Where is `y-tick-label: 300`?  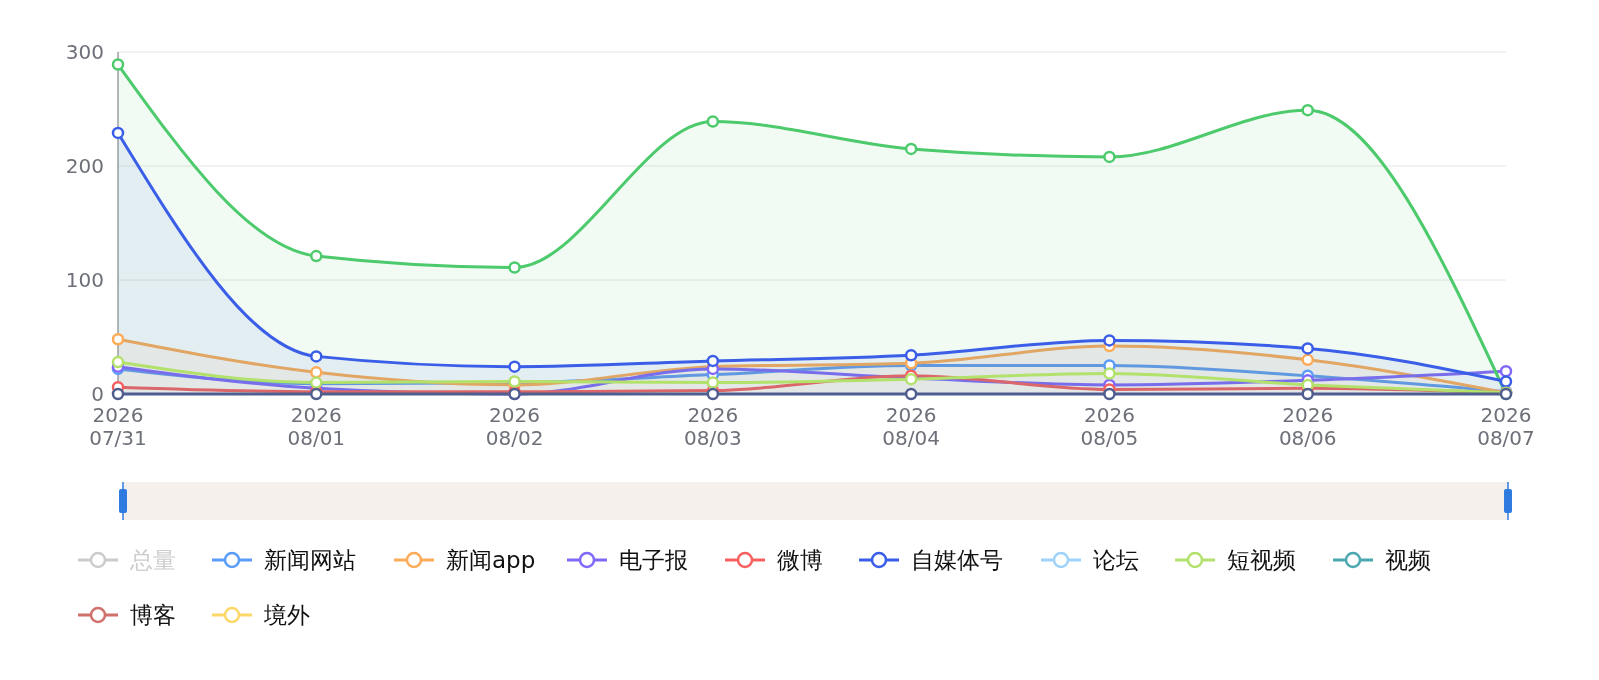
y-tick-label: 300 is located at coordinates (84, 52).